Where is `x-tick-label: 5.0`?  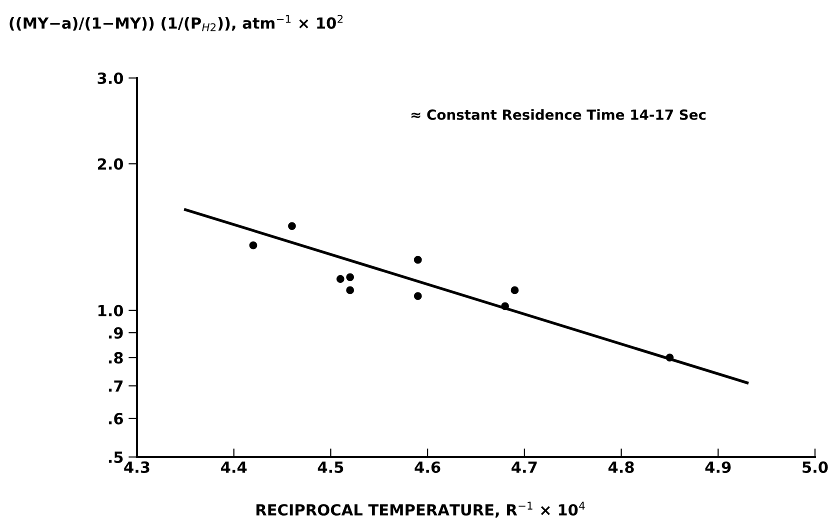 x-tick-label: 5.0 is located at coordinates (815, 467).